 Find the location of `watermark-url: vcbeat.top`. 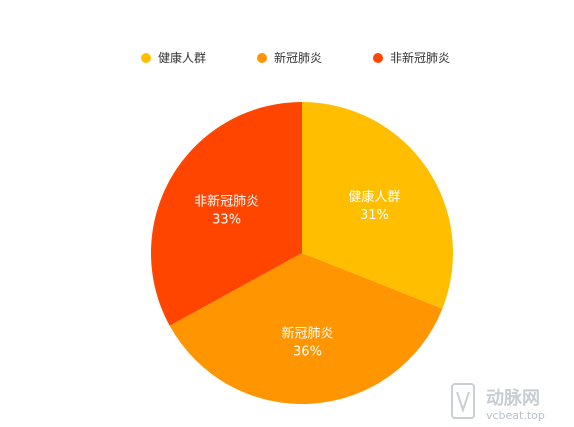

watermark-url: vcbeat.top is located at coordinates (515, 415).